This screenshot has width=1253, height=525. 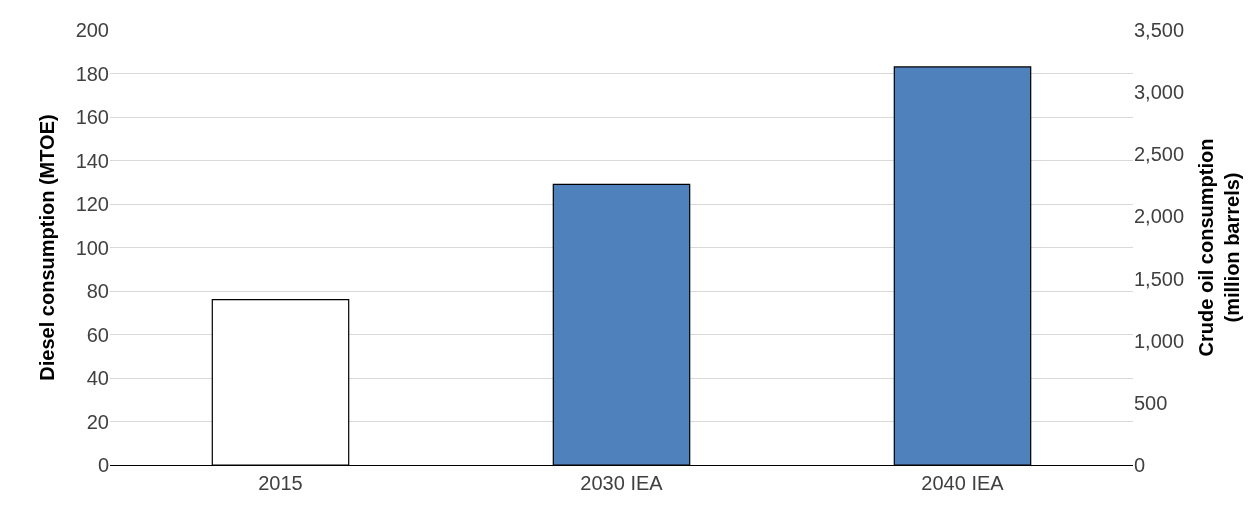 What do you see at coordinates (47, 247) in the screenshot?
I see `y-axis-title: Diesel consumption (MTOE)` at bounding box center [47, 247].